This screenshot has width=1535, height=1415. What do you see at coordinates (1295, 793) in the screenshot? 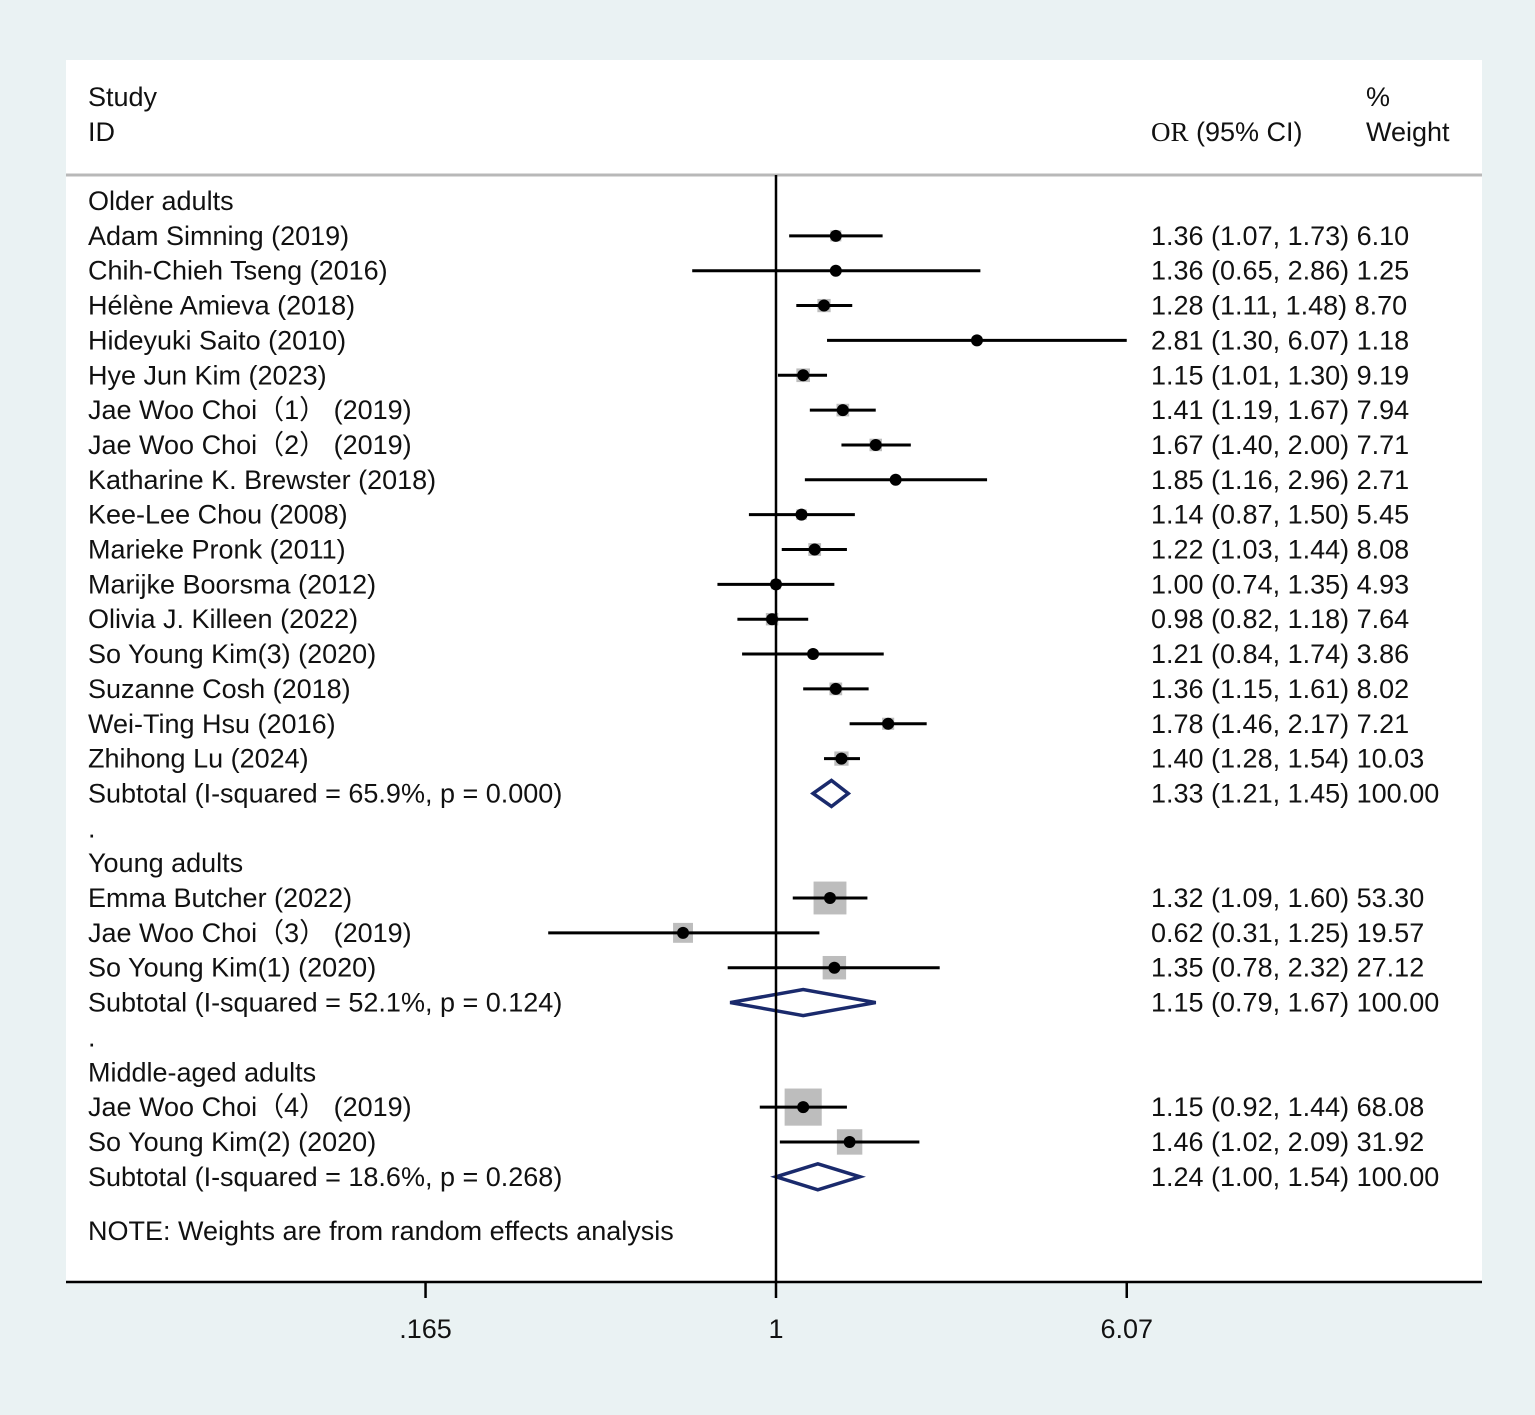
I see `subtotal-value: 1.33 (1.21, 1.45) 100.00` at bounding box center [1295, 793].